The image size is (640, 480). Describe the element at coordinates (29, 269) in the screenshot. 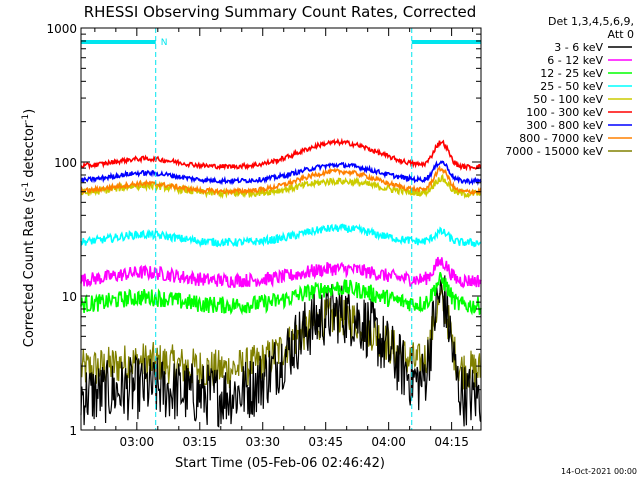

I see `y-axis-label-main: Corrected Count Rate (s` at that location.